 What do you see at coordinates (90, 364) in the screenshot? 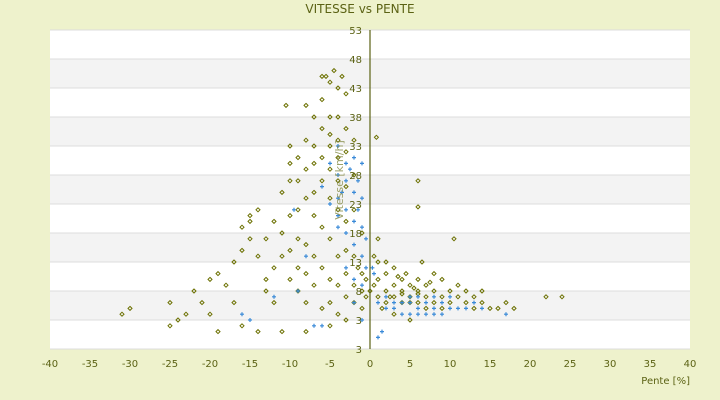
I see `x-tick-label: -35` at bounding box center [90, 364].